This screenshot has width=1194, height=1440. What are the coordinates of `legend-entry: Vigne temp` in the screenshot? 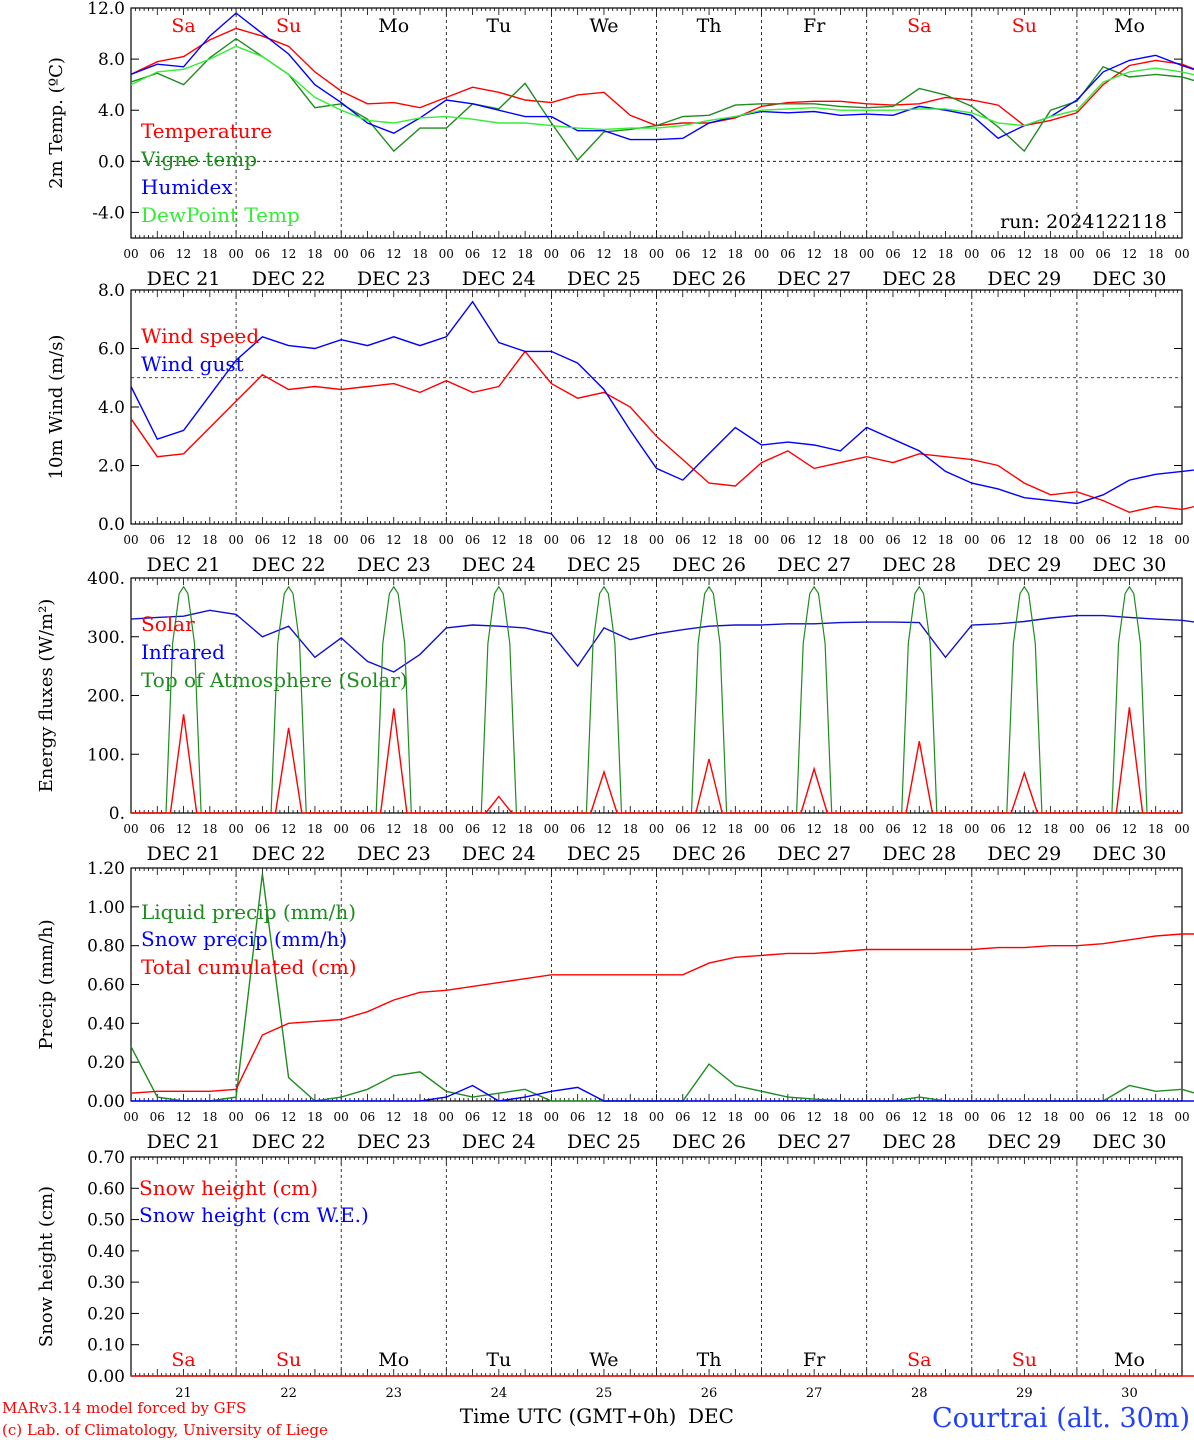 It's located at (198, 159).